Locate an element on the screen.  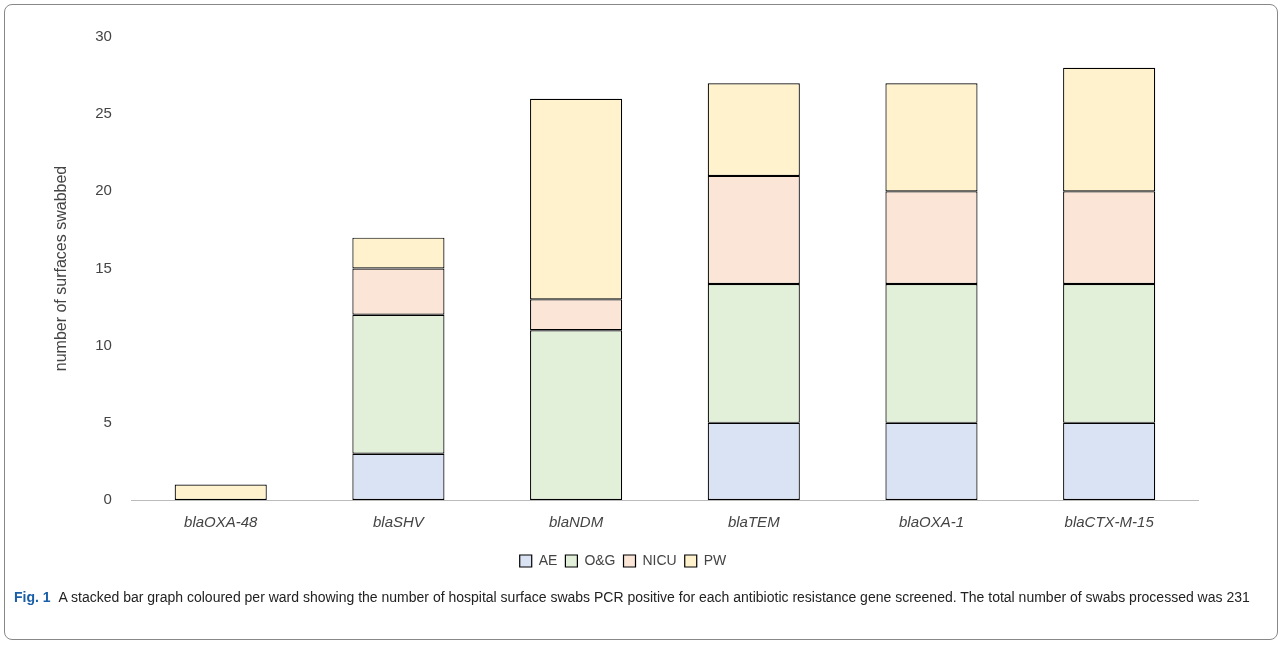
y-tick-label: 30 is located at coordinates (103, 36).